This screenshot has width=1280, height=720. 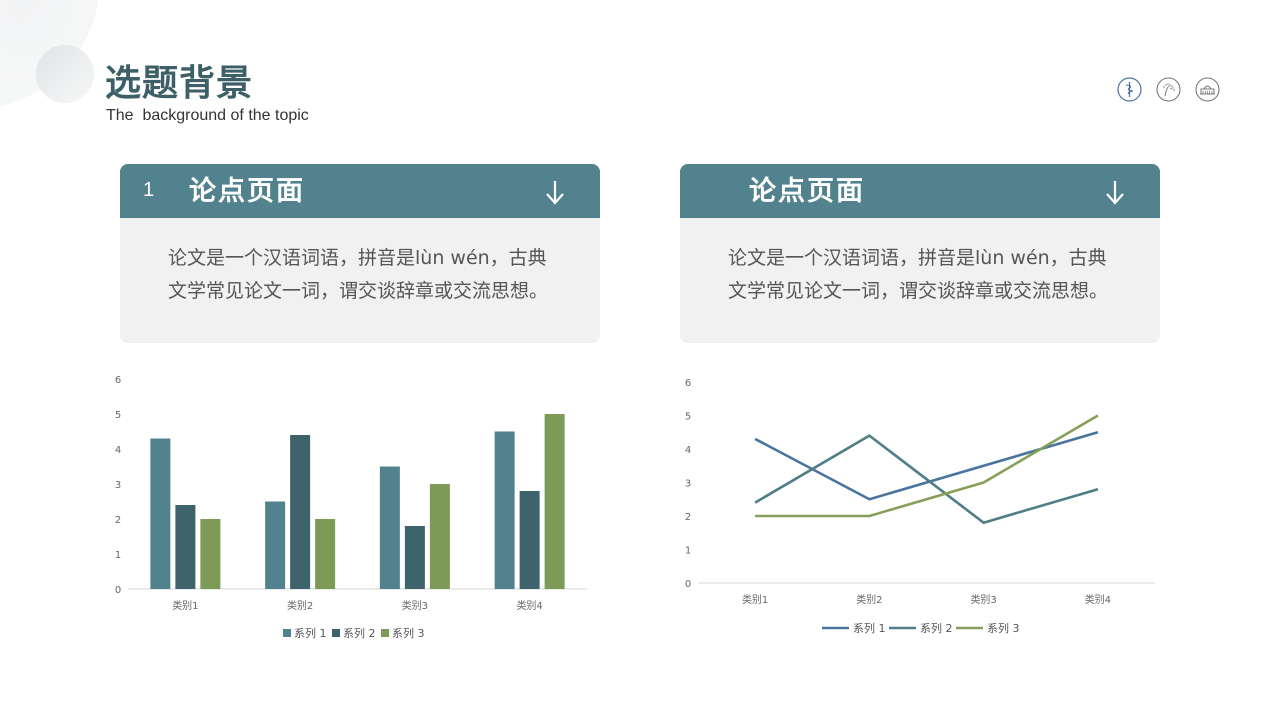 What do you see at coordinates (920, 191) in the screenshot?
I see `card-header: 论点页面` at bounding box center [920, 191].